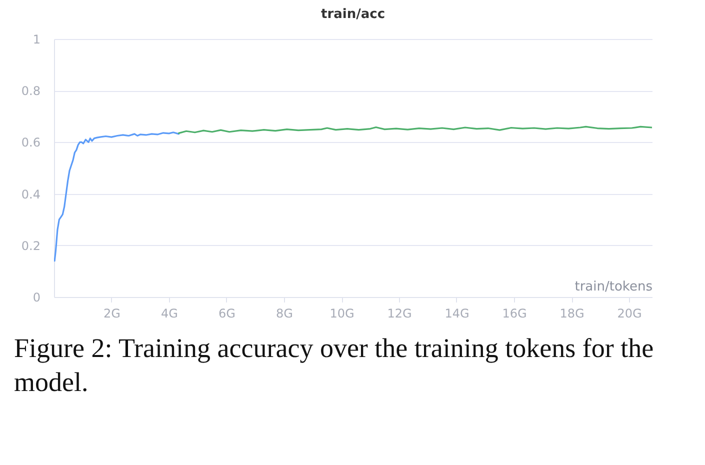 Image resolution: width=705 pixels, height=465 pixels. What do you see at coordinates (457, 313) in the screenshot?
I see `x-tick-label: 14G` at bounding box center [457, 313].